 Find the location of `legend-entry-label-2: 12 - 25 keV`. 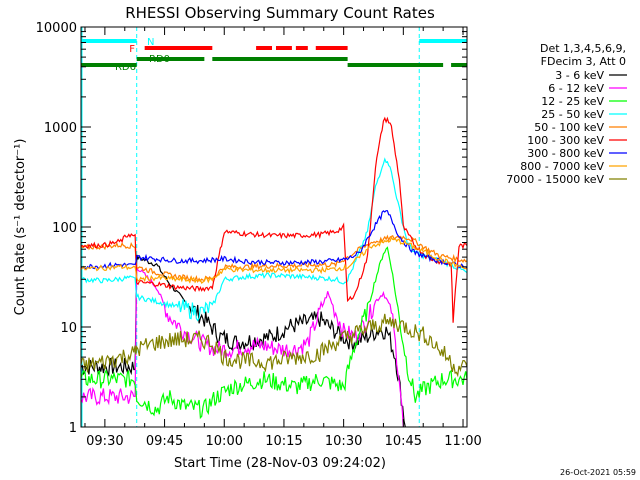

legend-entry-label-2: 12 - 25 keV is located at coordinates (572, 101).